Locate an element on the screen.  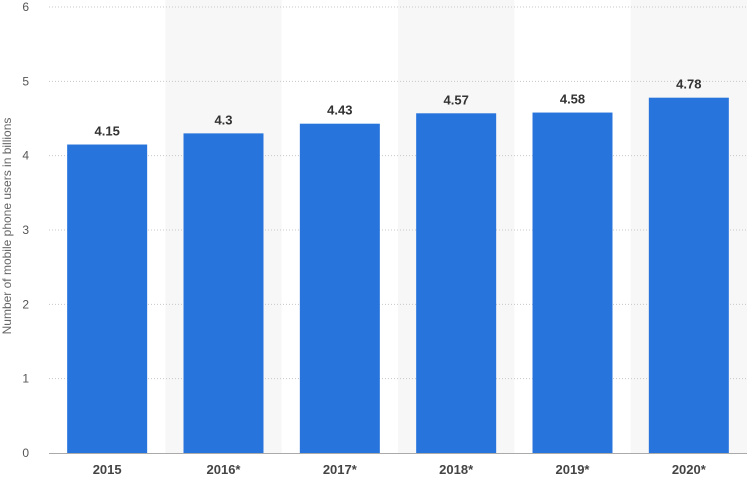
data-label-2015: 4.15 is located at coordinates (107, 131).